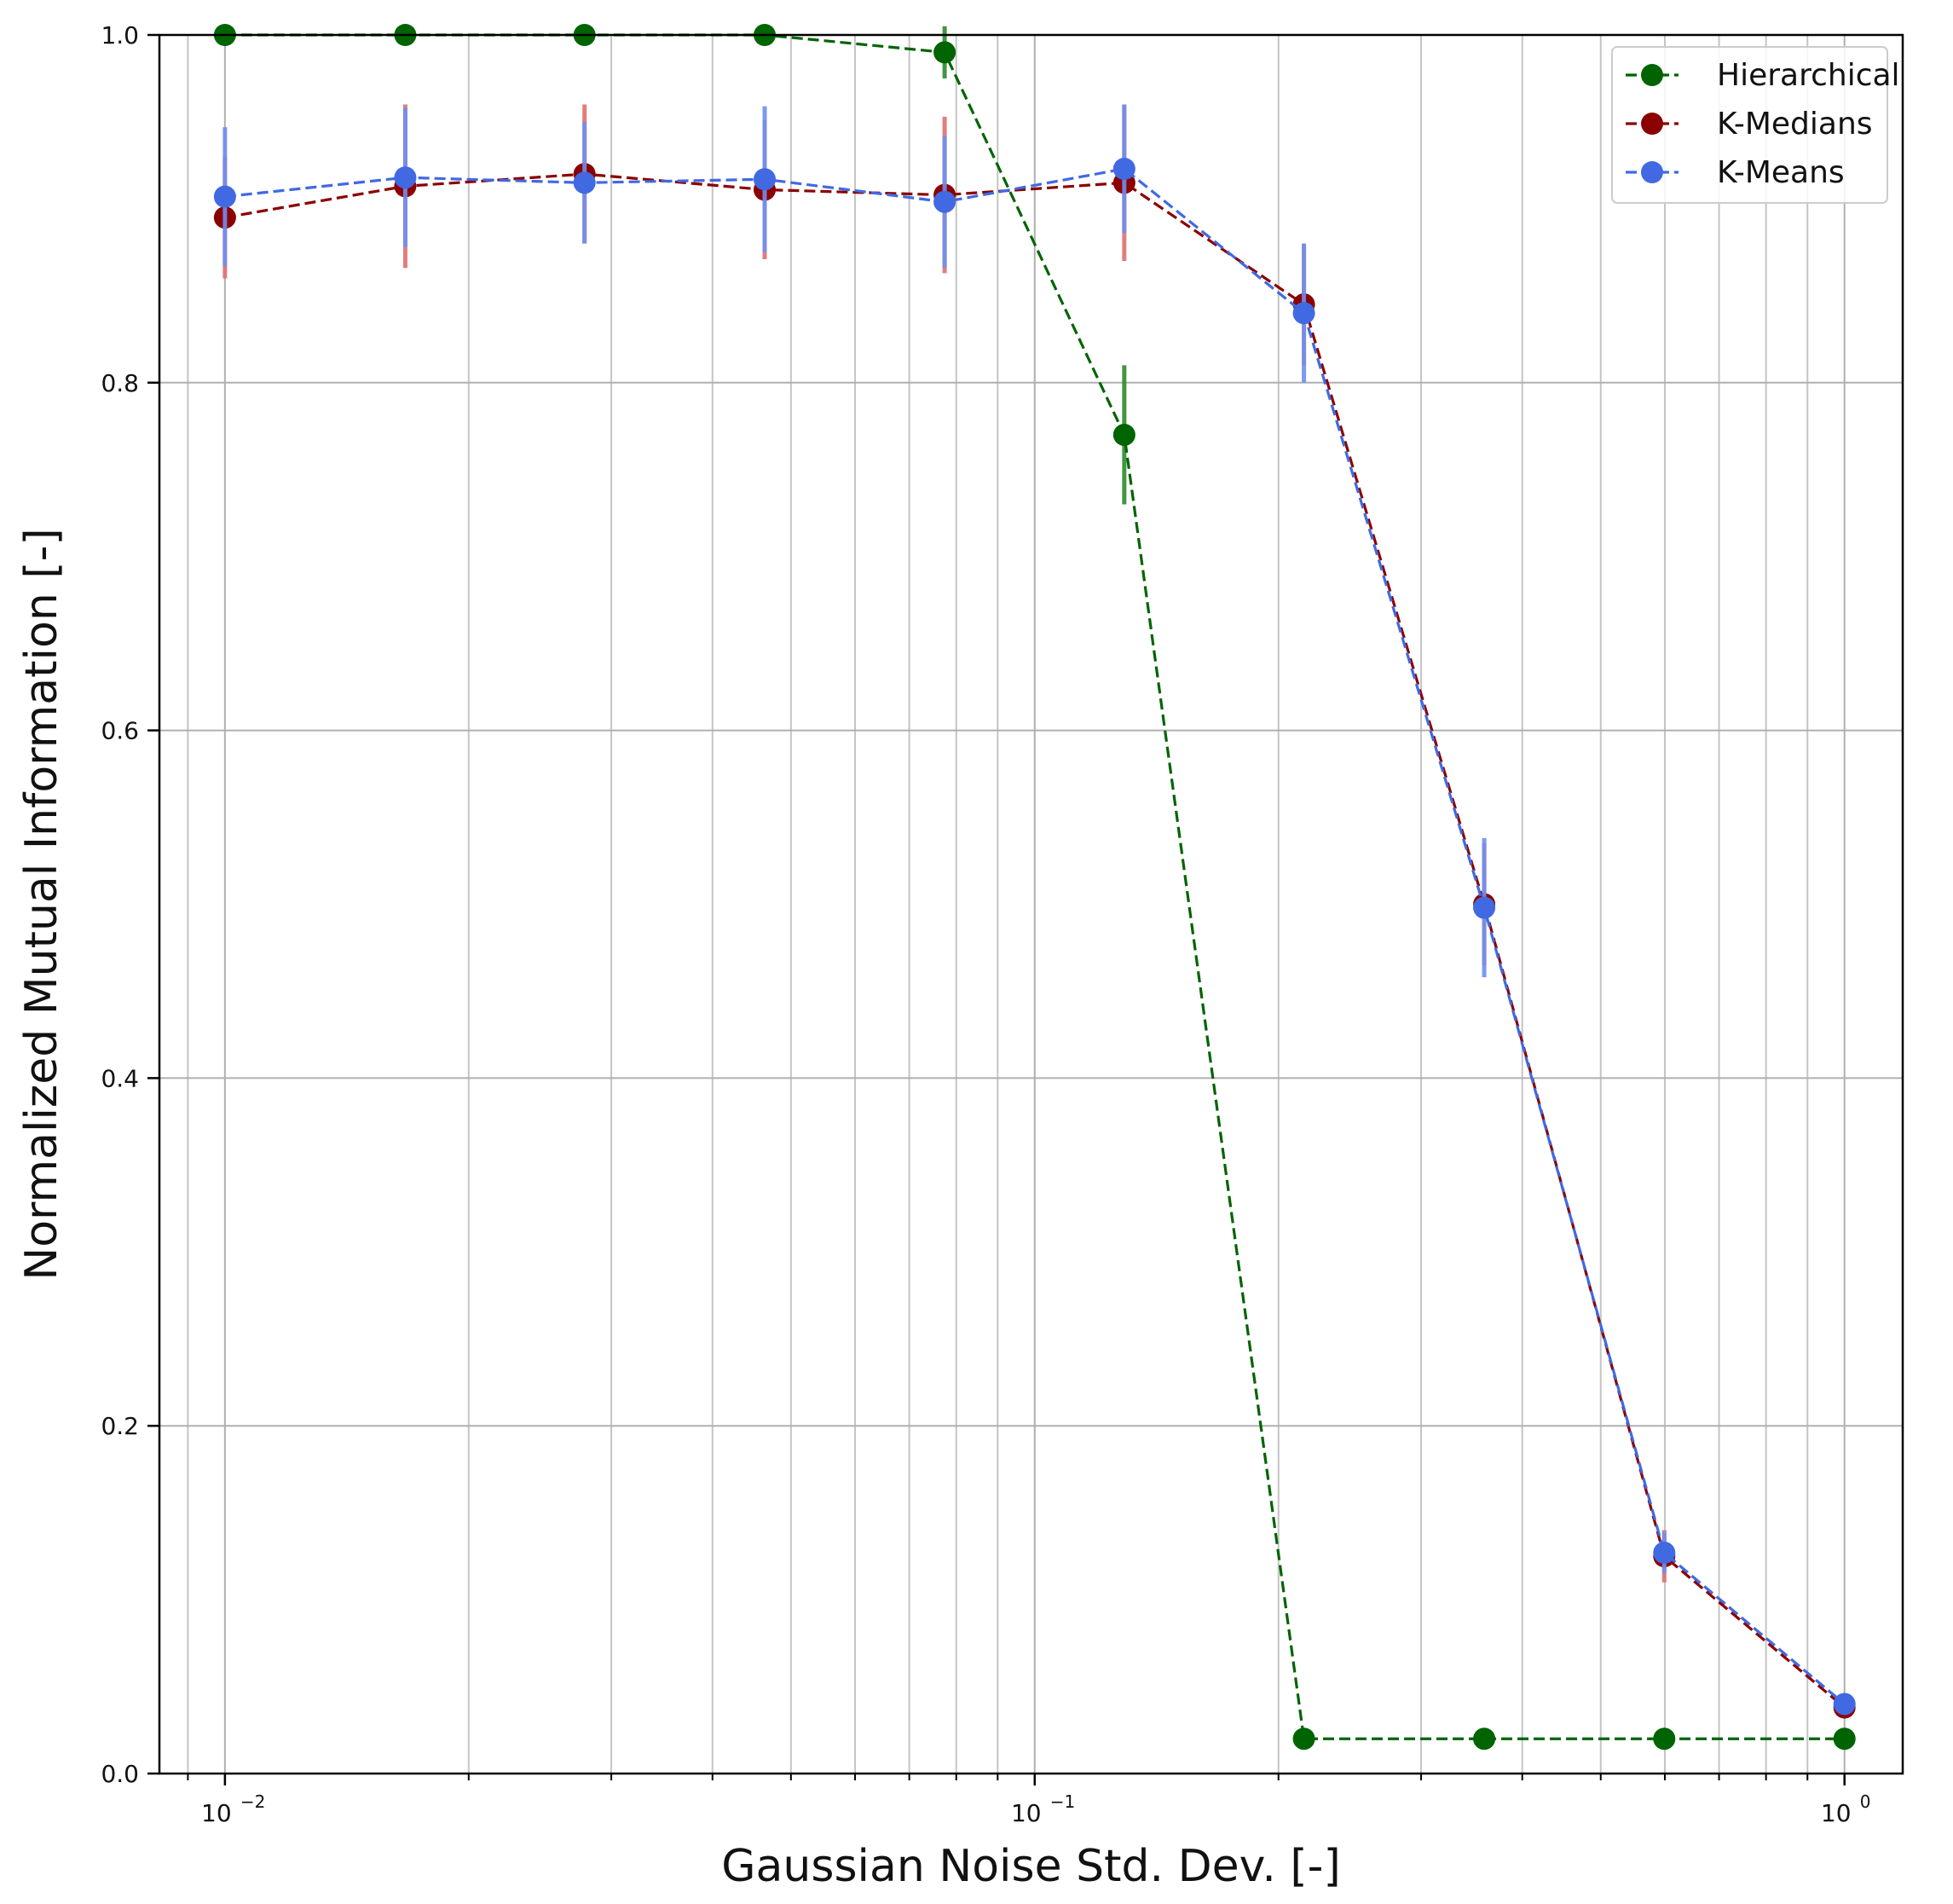  Describe the element at coordinates (1062, 1801) in the screenshot. I see `x-tick-exponent: −1` at that location.